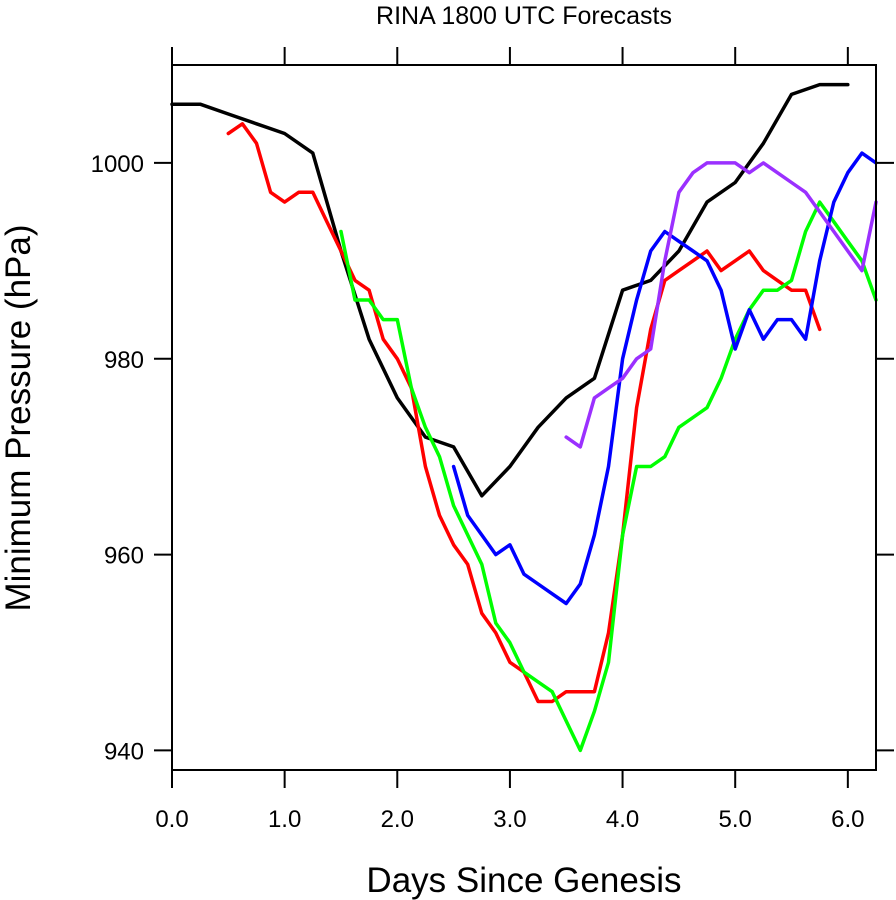 The height and width of the screenshot is (900, 896). I want to click on x-tick-label: 1.0, so click(284, 819).